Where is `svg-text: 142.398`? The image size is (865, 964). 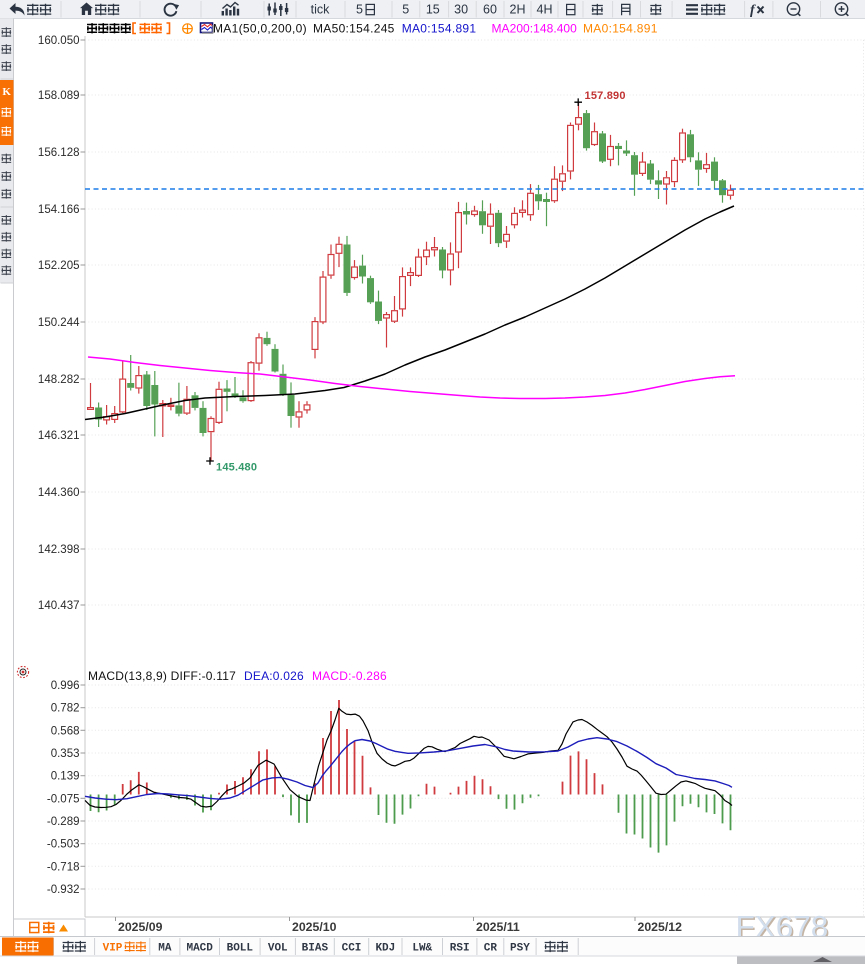 svg-text: 142.398 is located at coordinates (59, 550).